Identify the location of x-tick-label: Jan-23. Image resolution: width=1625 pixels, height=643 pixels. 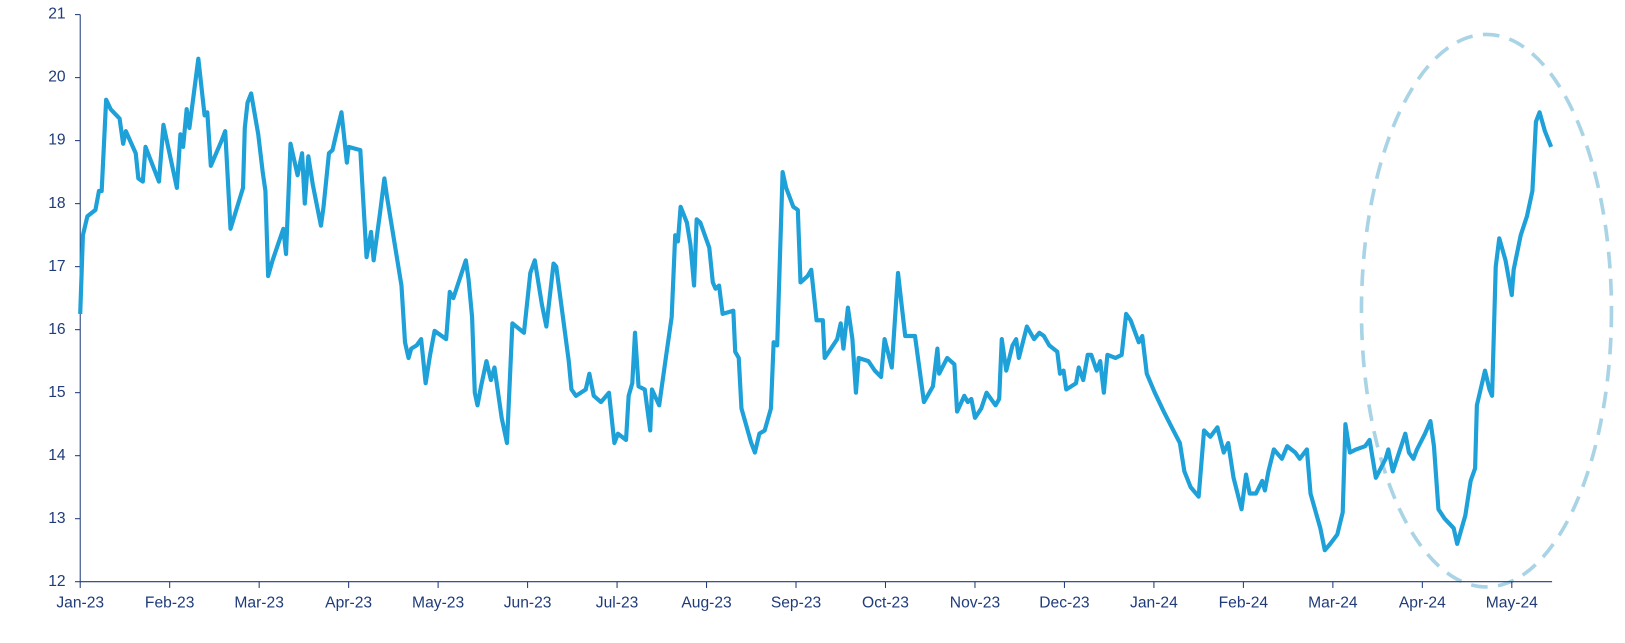
(80, 603).